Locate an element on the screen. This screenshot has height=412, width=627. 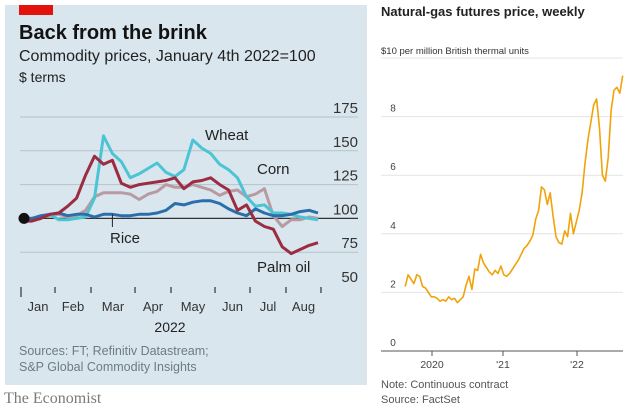
gas-y-tick-label: 4 is located at coordinates (393, 226).